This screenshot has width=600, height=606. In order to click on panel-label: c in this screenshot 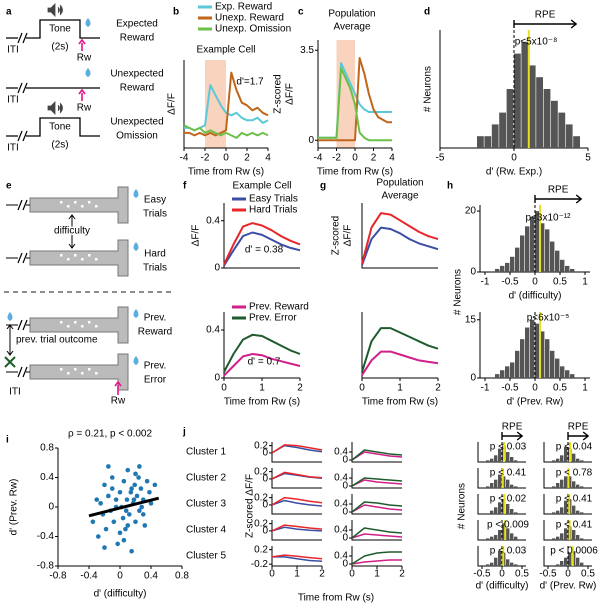, I will do `click(301, 12)`.